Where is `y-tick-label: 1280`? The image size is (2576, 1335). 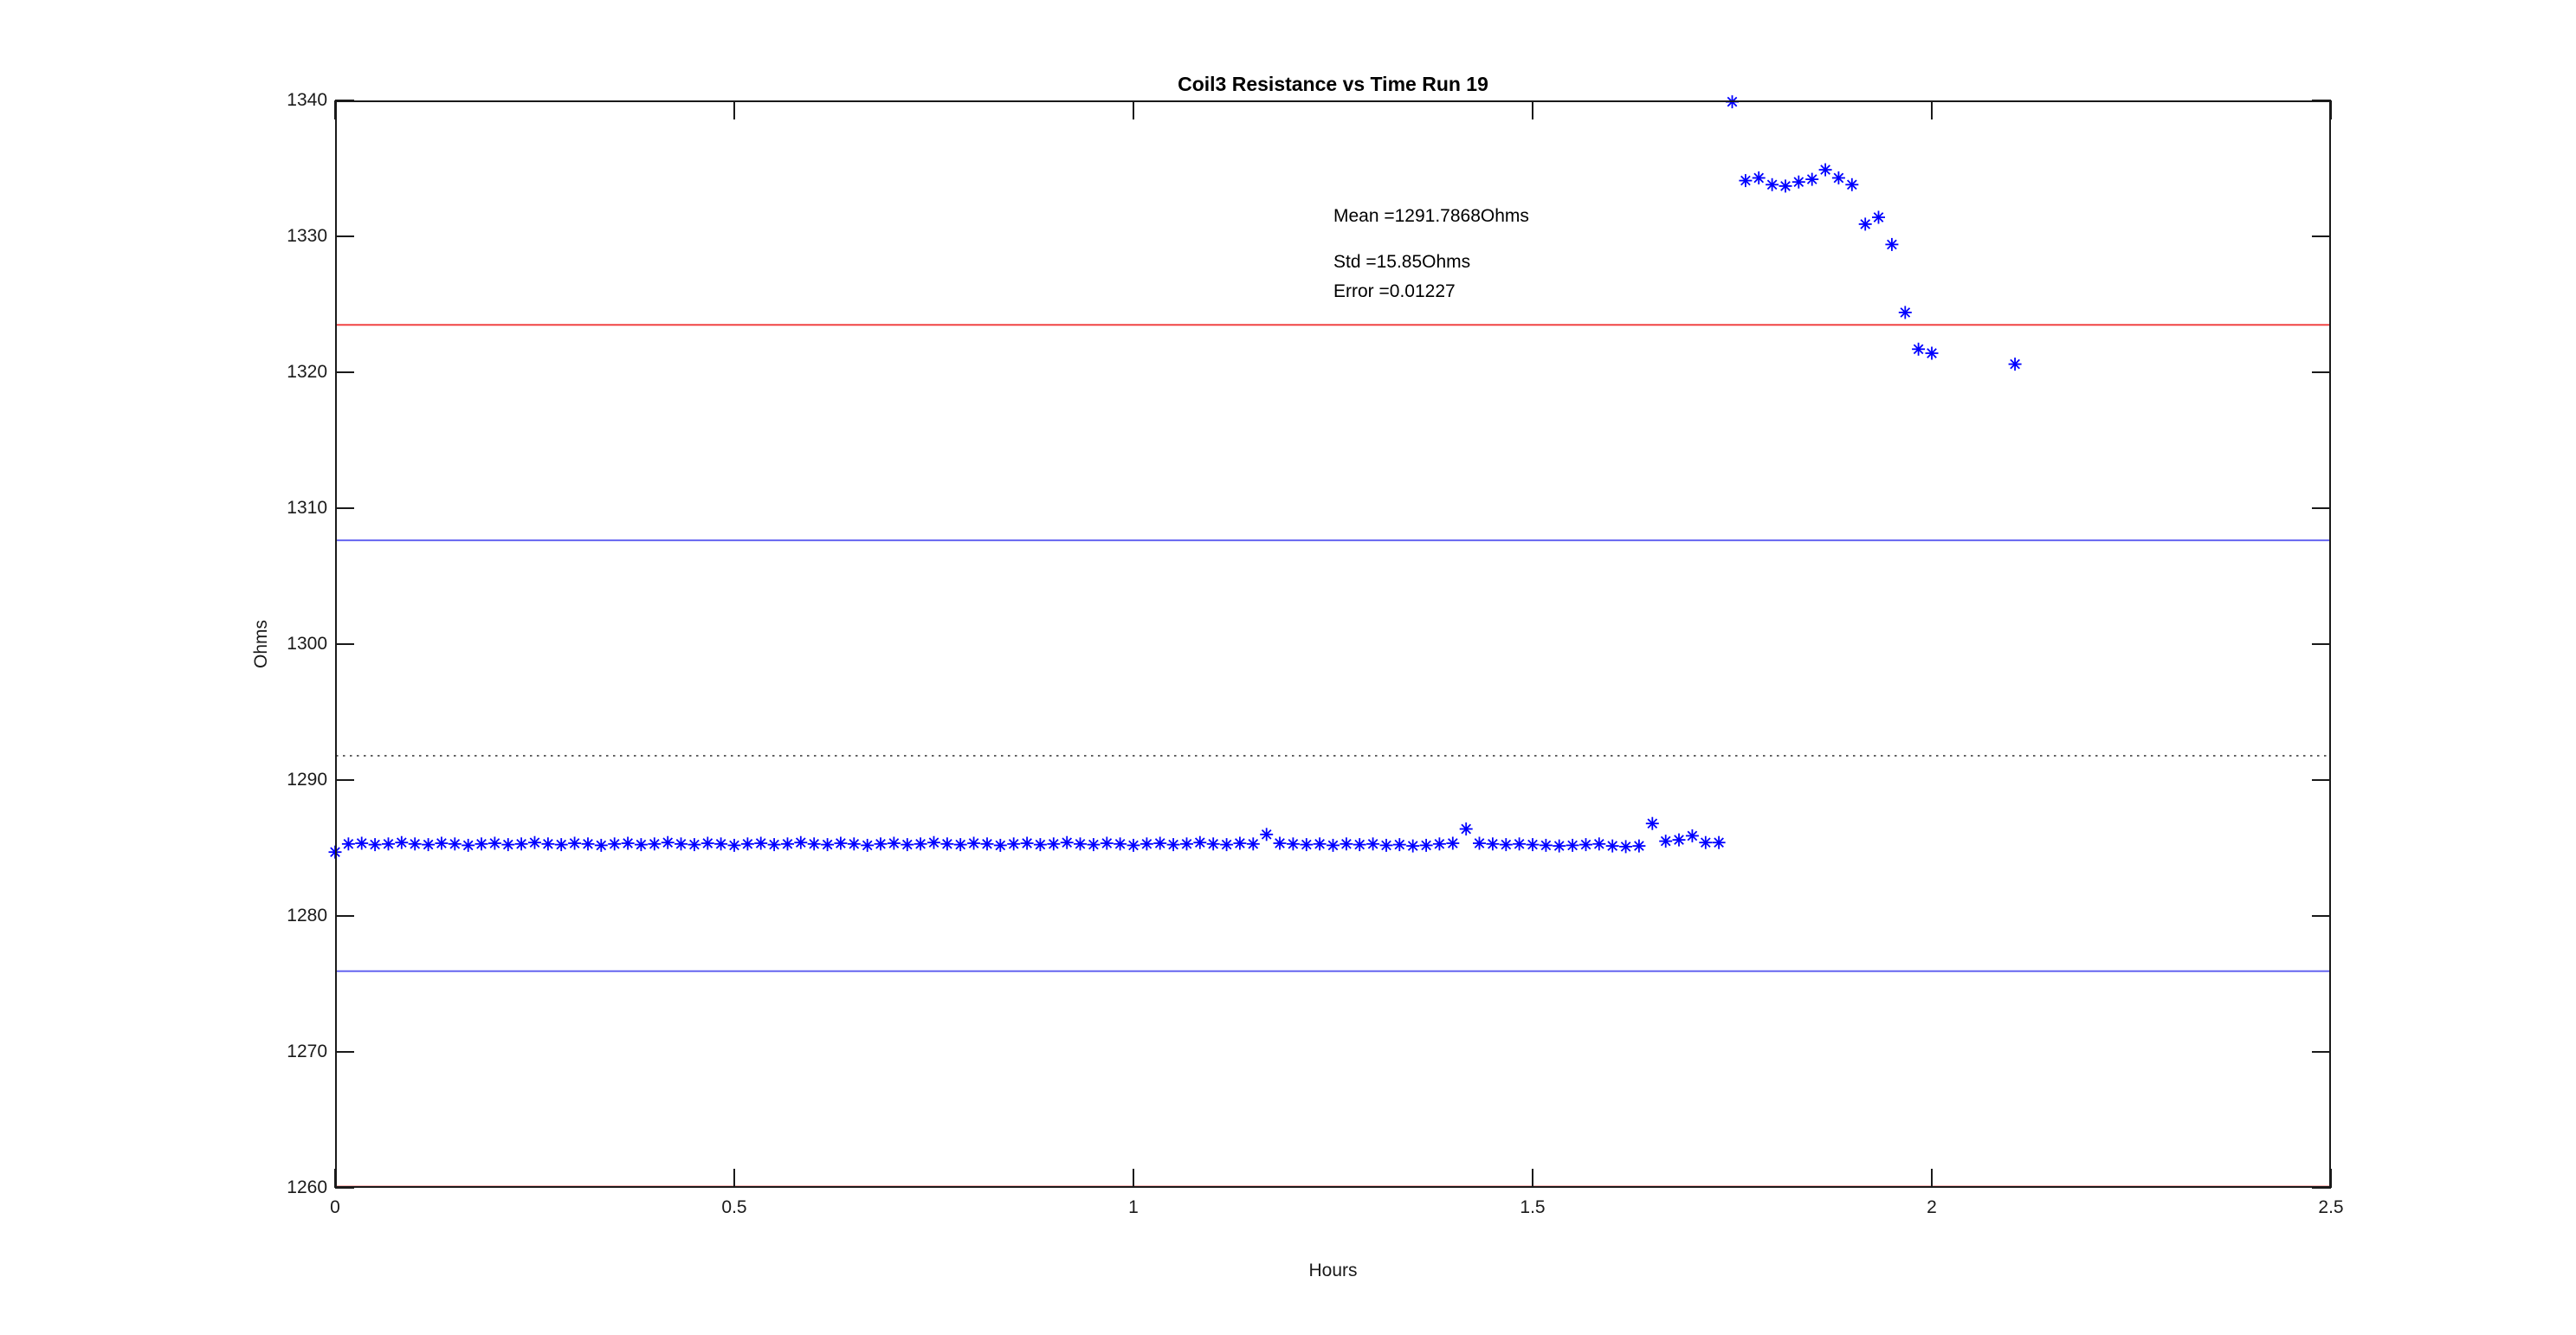
y-tick-label: 1280 is located at coordinates (307, 916).